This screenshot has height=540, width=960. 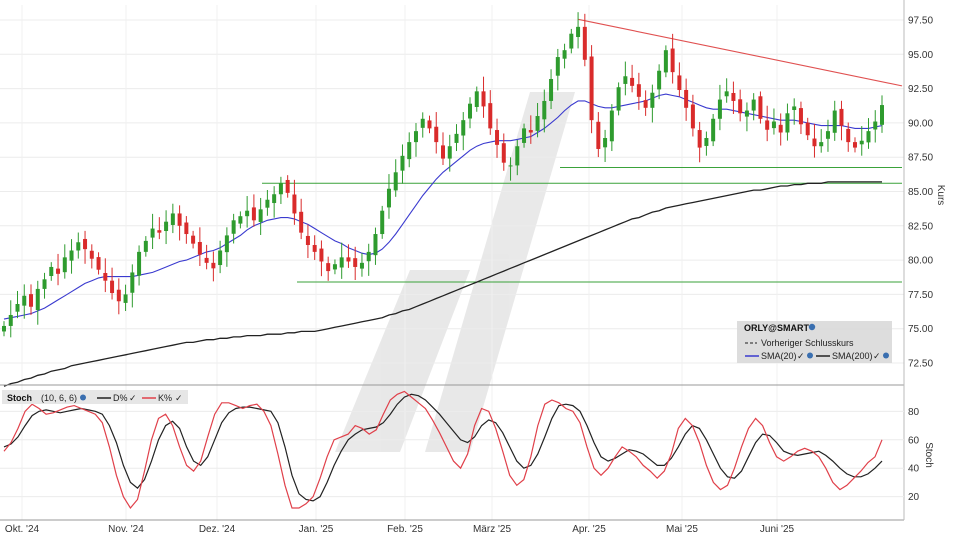 What do you see at coordinates (776, 328) in the screenshot?
I see `legend-title: ORLY@SMART` at bounding box center [776, 328].